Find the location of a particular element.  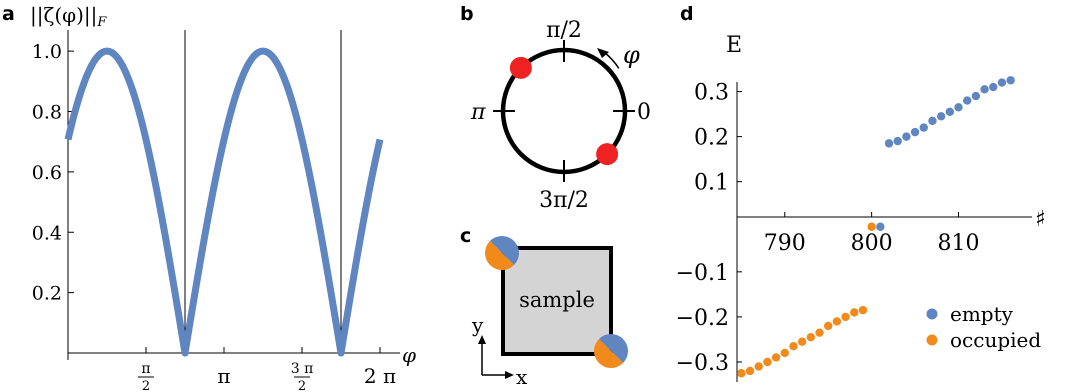

phi-arrowhead is located at coordinates (603, 53).